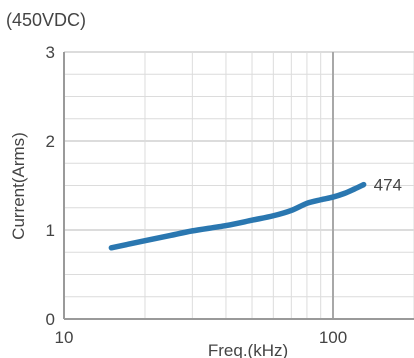  I want to click on y-tick-2: 2, so click(50, 141).